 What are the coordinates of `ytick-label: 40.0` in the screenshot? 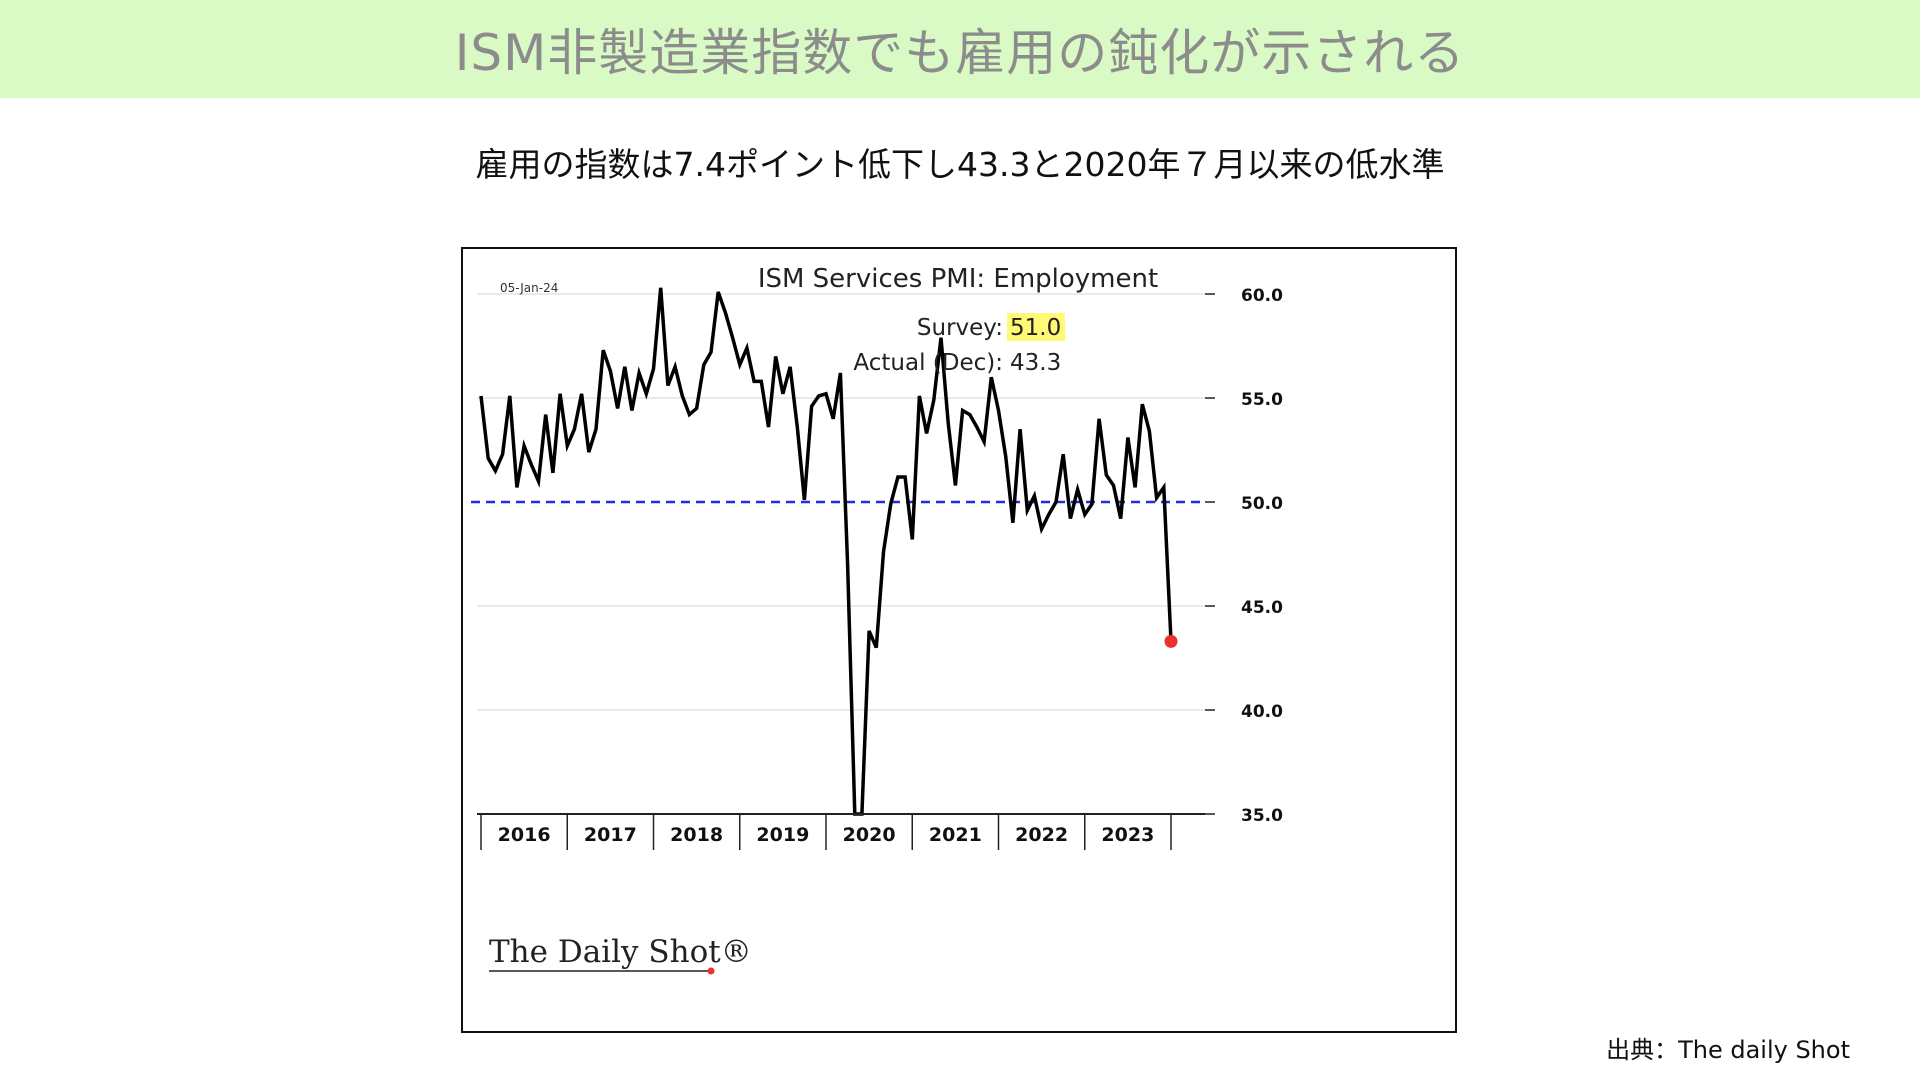 It's located at (1262, 712).